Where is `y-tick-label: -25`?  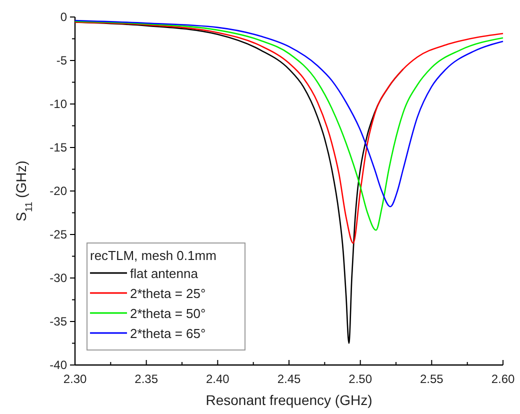
y-tick-label: -25 is located at coordinates (59, 235).